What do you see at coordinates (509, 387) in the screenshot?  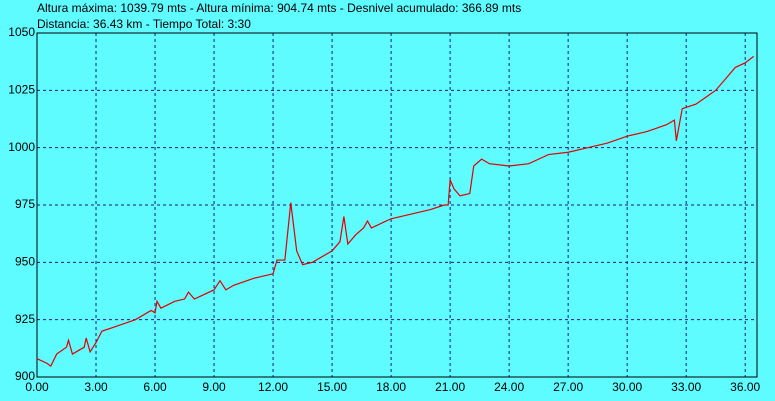 I see `x-tick-label: 24.00` at bounding box center [509, 387].